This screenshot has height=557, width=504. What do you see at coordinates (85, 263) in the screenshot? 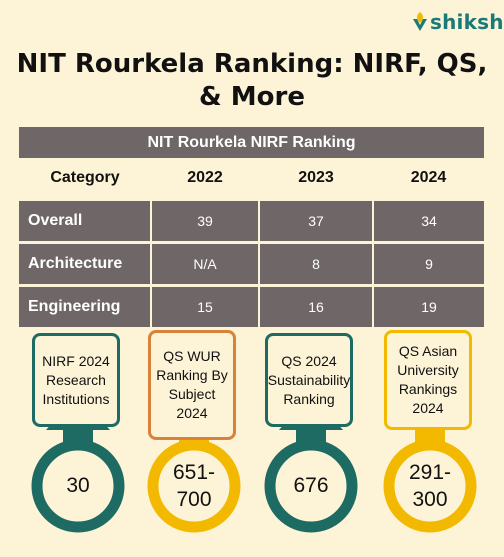
I see `row-category: Architecture` at bounding box center [85, 263].